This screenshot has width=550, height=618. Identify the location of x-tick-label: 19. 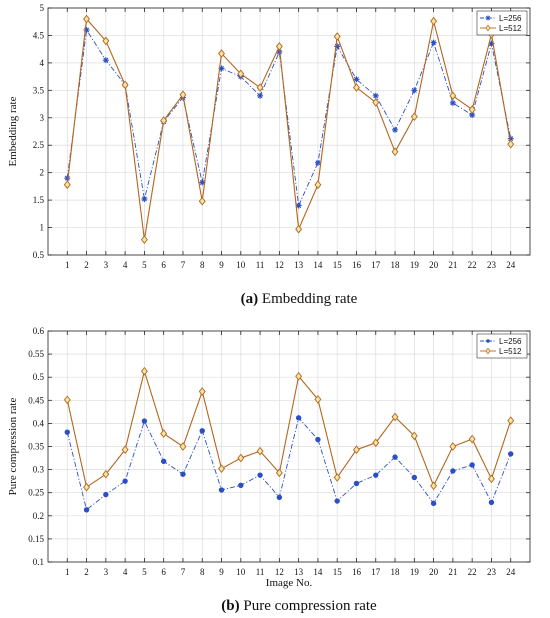
(415, 265).